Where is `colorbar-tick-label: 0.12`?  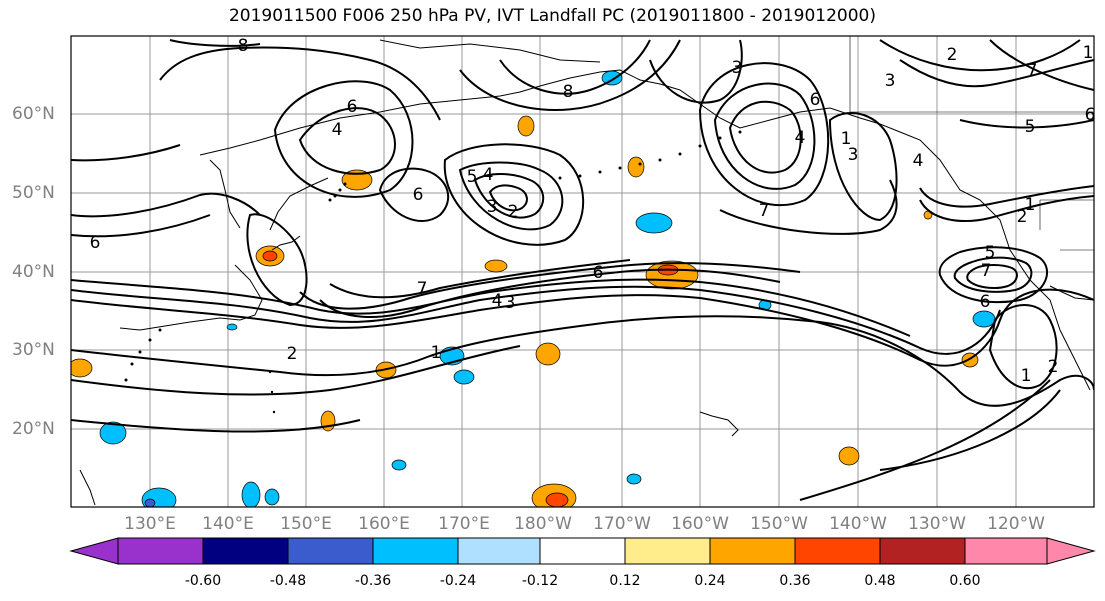 colorbar-tick-label: 0.12 is located at coordinates (625, 581).